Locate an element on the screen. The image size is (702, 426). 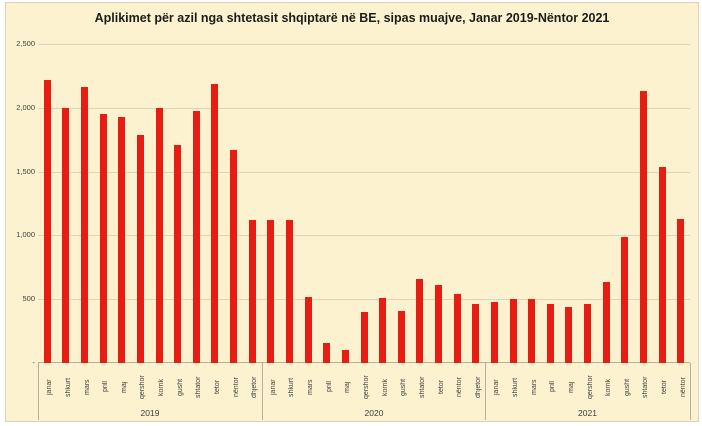
bar-gusht-2020 is located at coordinates (401, 337).